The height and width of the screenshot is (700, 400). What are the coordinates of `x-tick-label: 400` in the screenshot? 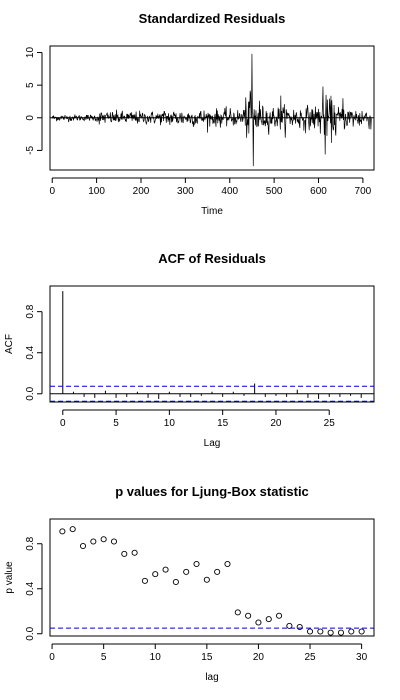 It's located at (229, 191).